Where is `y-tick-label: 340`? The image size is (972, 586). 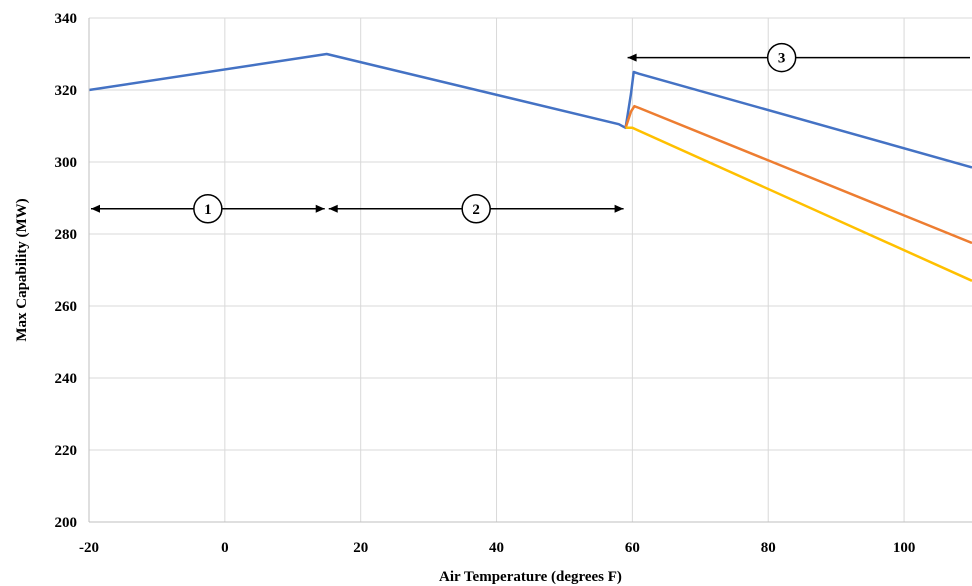
y-tick-label: 340 is located at coordinates (66, 19).